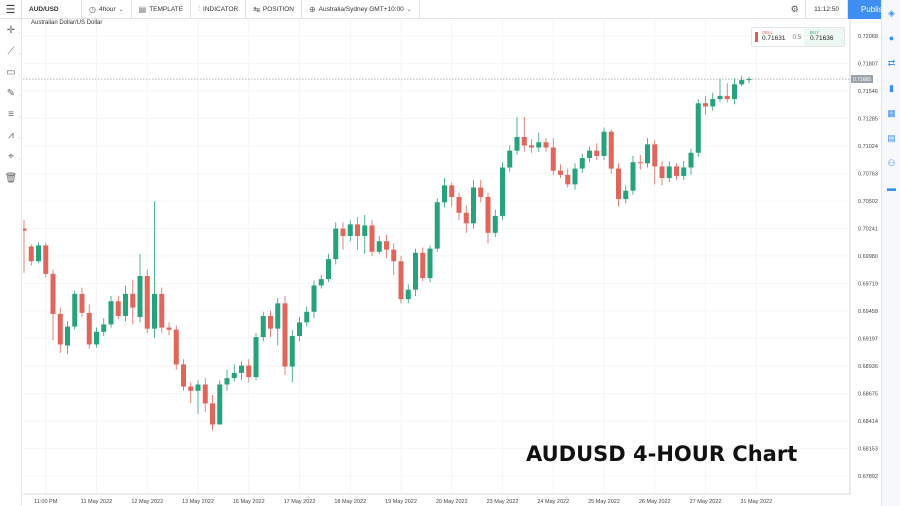  Describe the element at coordinates (661, 454) in the screenshot. I see `chart-watermark: AUDUSD 4-HOUR Chart` at that location.